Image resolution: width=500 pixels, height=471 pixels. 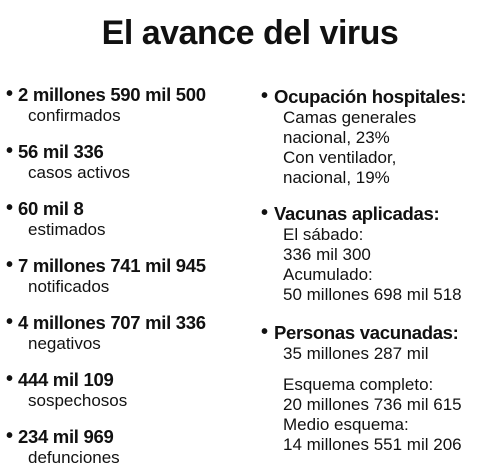 I want to click on stat-value: 56 mil 336, so click(x=61, y=151).